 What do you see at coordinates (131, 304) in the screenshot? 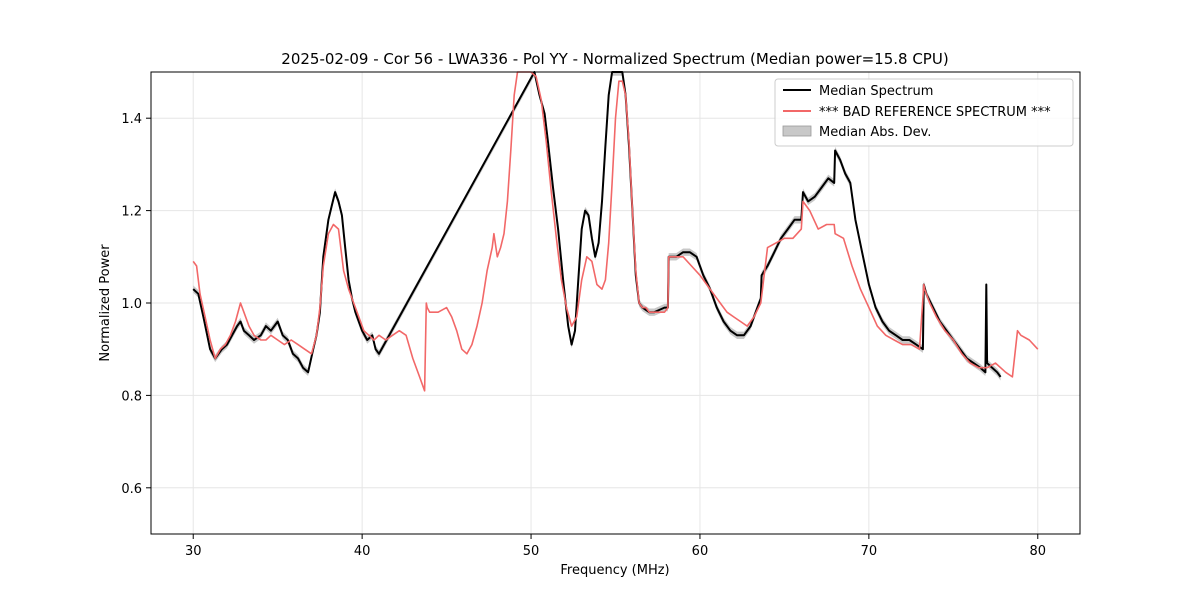
I see `y-tick-label: 1.0` at bounding box center [131, 304].